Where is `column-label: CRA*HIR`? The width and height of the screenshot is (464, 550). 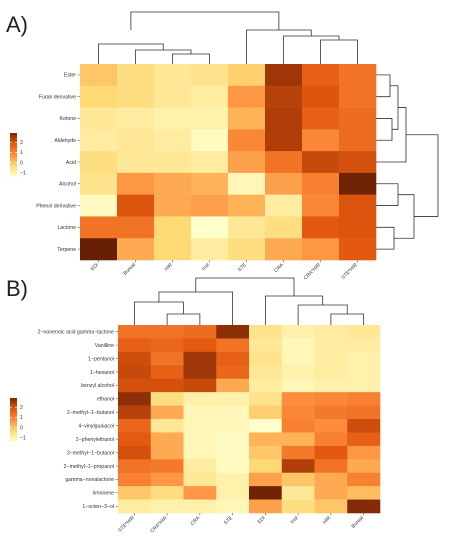 column-label: CRA*HIR is located at coordinates (312, 271).